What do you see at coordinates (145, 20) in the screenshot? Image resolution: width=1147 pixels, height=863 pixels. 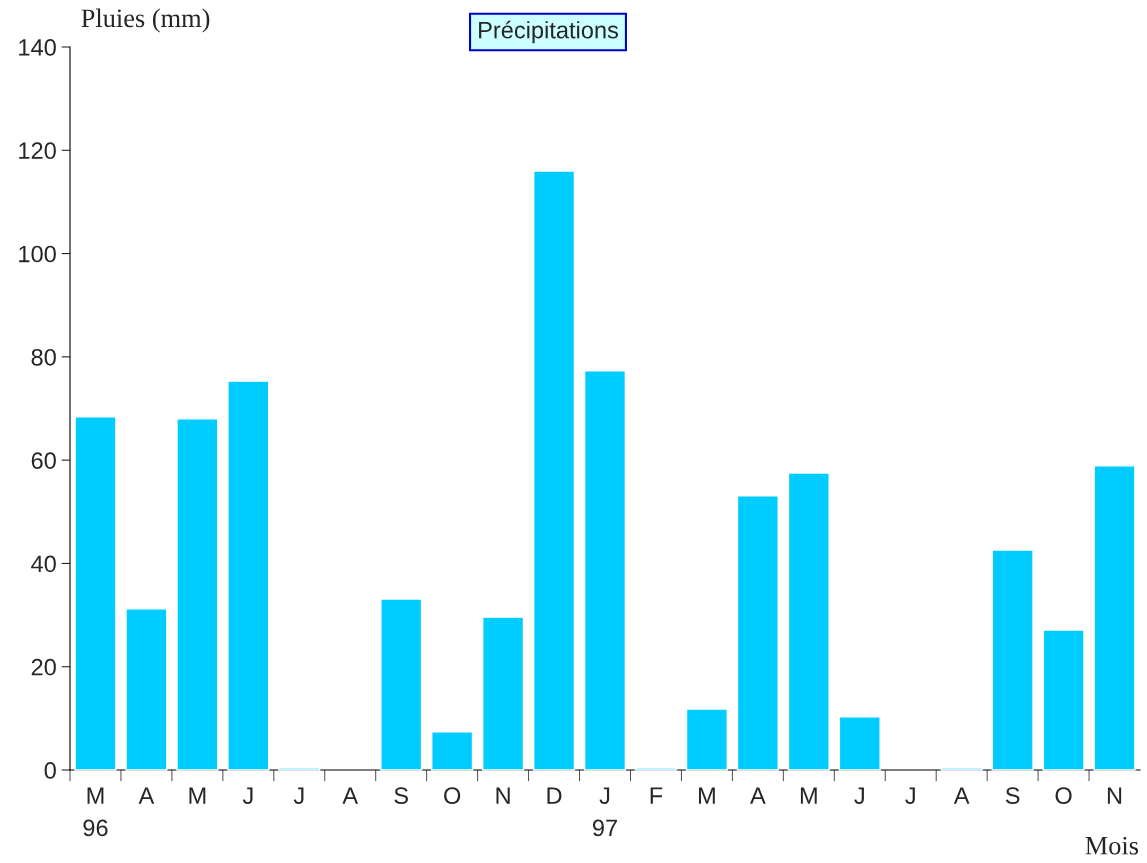 I see `y-axis-title: Pluies (mm)` at bounding box center [145, 20].